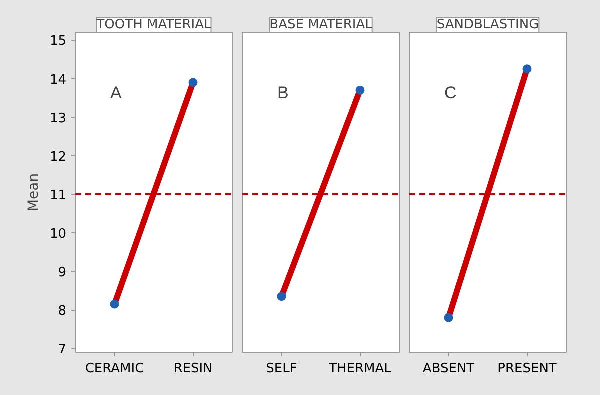 This screenshot has height=395, width=600. Describe the element at coordinates (448, 369) in the screenshot. I see `x-tick-label: ABSENT` at that location.